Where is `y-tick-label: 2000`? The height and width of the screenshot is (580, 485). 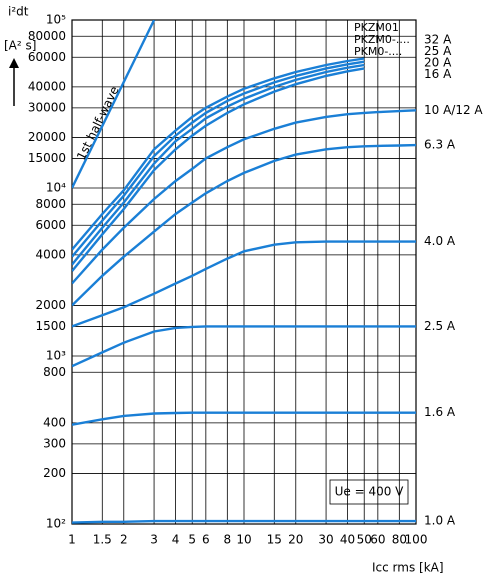
y-tick-label: 2000 is located at coordinates (50, 305).